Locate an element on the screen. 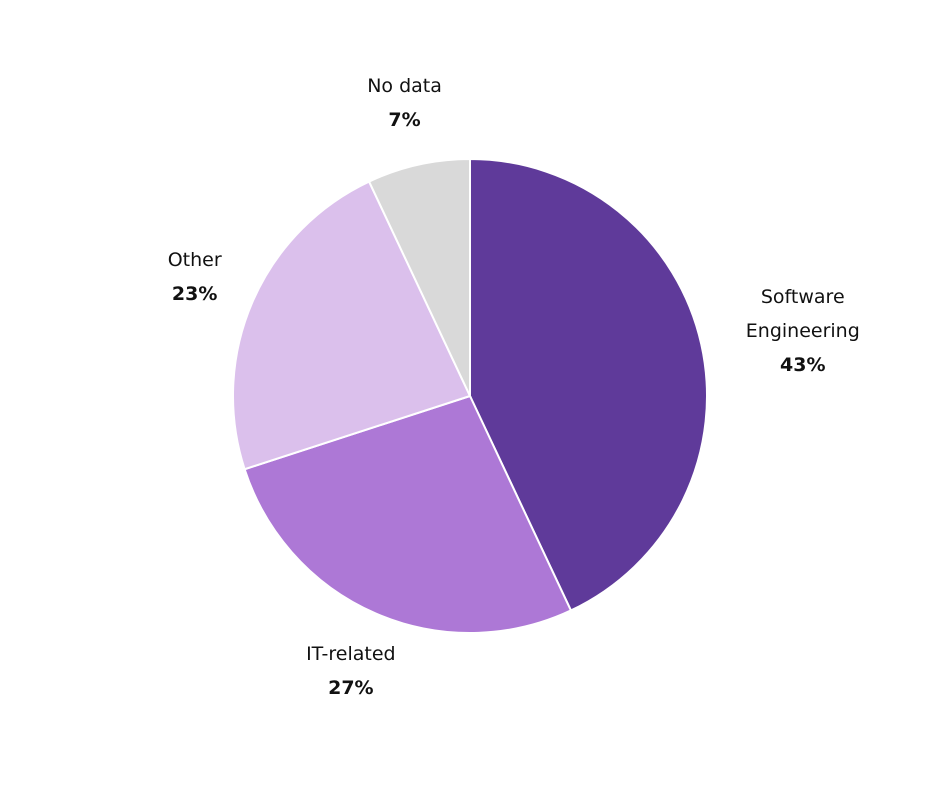 This screenshot has width=940, height=788. slice-label: No data 7% is located at coordinates (405, 103).